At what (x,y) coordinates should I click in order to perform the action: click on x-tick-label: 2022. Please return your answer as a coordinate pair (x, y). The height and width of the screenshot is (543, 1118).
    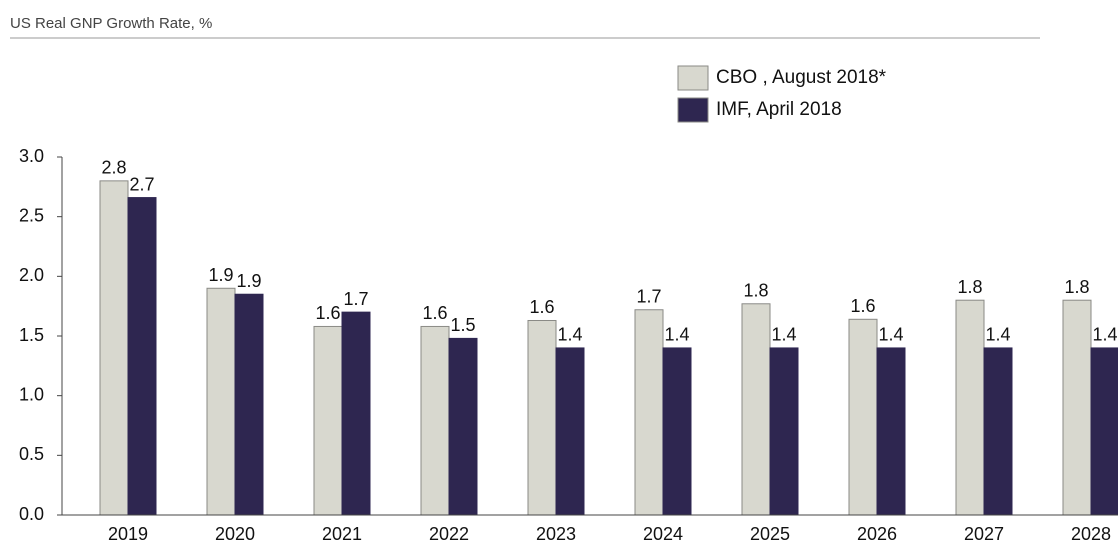
    Looking at the image, I should click on (449, 533).